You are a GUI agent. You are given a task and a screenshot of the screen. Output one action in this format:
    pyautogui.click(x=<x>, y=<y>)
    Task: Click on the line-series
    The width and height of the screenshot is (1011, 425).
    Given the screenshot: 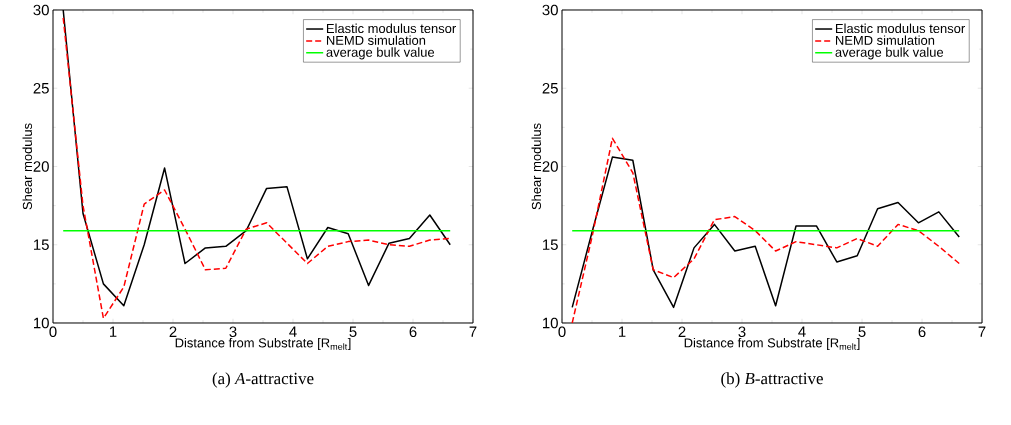 What is the action you would take?
    pyautogui.click(x=765, y=232)
    